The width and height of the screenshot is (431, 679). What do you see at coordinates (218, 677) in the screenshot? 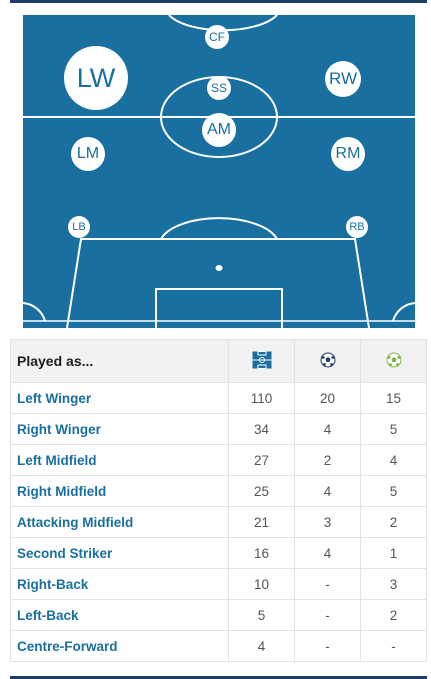
I see `bottom-border` at bounding box center [218, 677].